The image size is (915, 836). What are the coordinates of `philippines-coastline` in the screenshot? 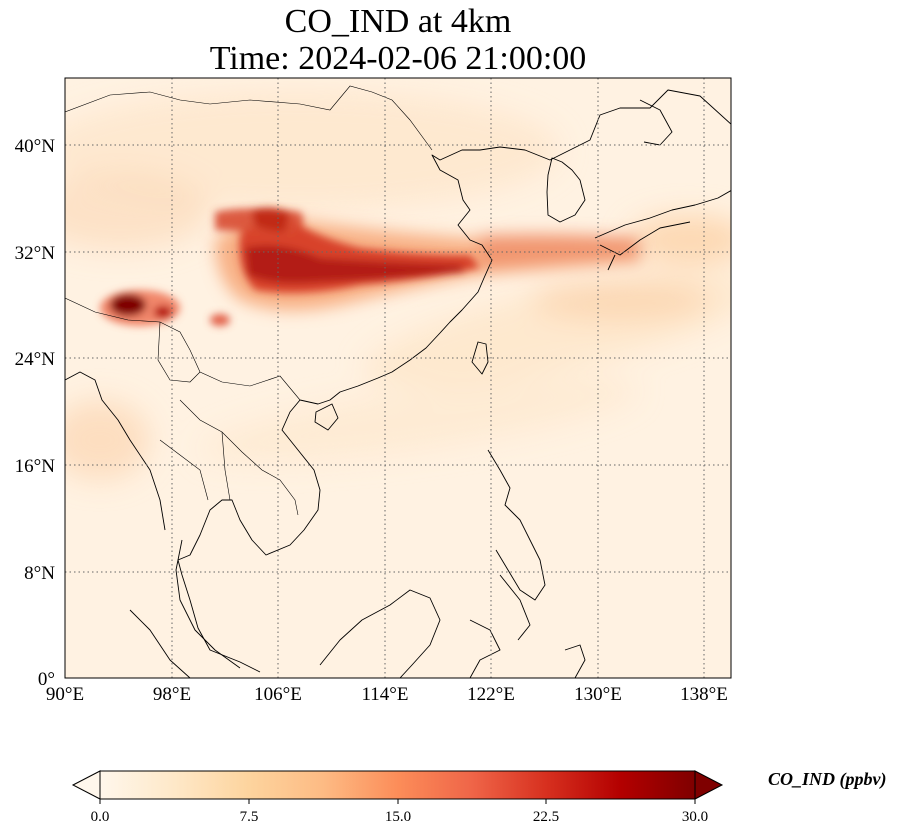 It's located at (516, 545).